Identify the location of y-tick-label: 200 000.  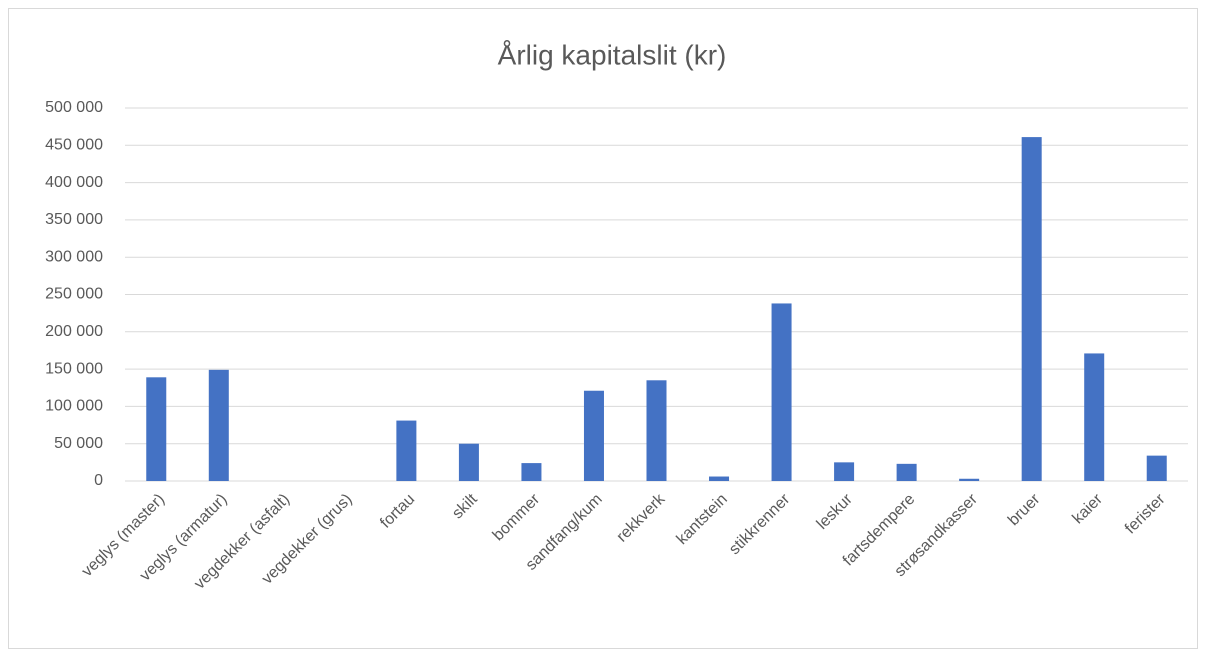
(74, 331).